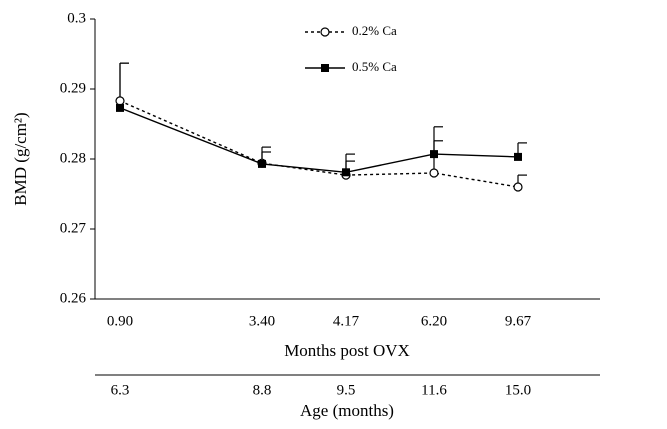 The height and width of the screenshot is (429, 667). What do you see at coordinates (120, 321) in the screenshot?
I see `x-tick-label: 0.90` at bounding box center [120, 321].